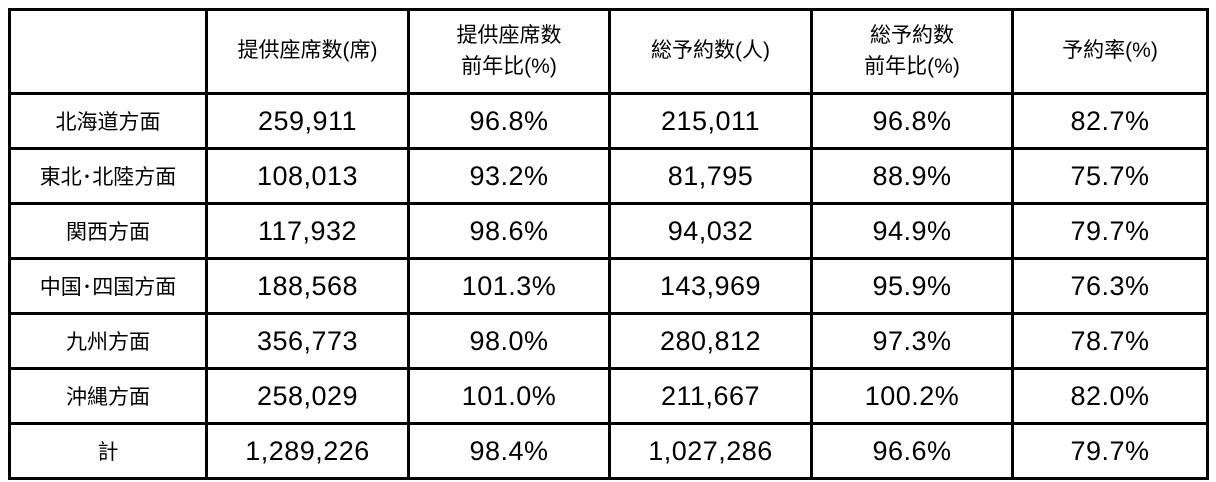  I want to click on cell-seats: 188,568, so click(307, 286).